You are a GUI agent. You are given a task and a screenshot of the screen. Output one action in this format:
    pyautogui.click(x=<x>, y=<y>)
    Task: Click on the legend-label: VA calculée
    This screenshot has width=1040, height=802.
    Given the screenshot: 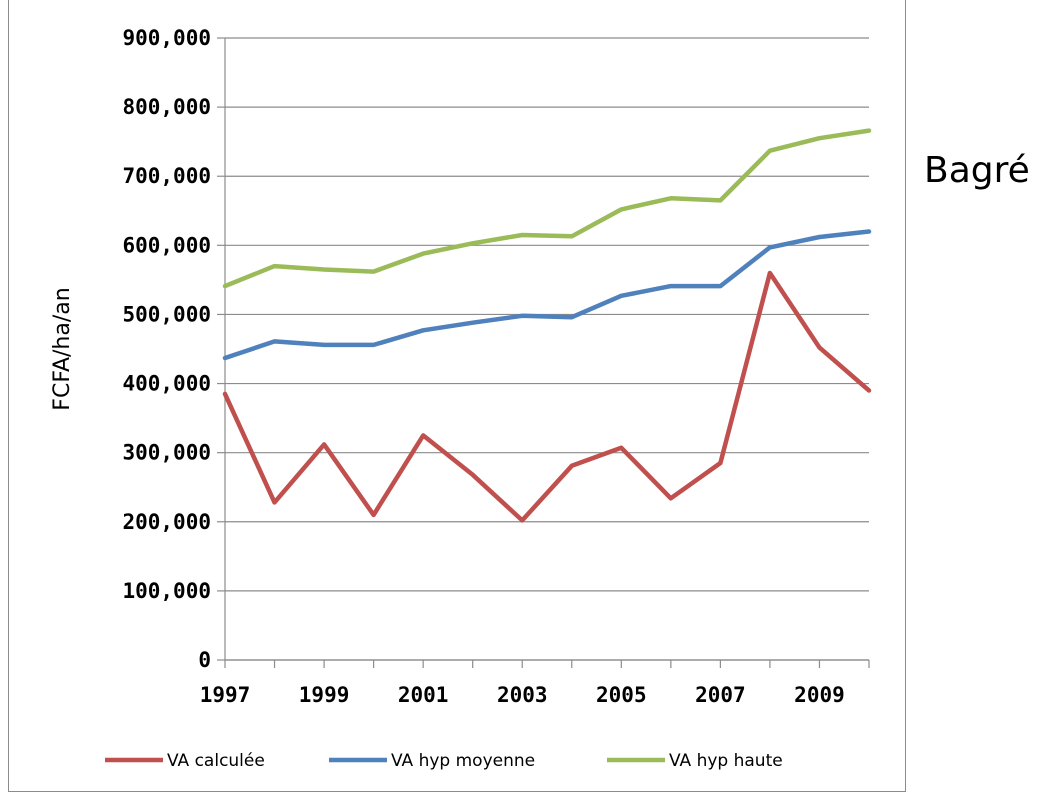 What is the action you would take?
    pyautogui.click(x=216, y=761)
    